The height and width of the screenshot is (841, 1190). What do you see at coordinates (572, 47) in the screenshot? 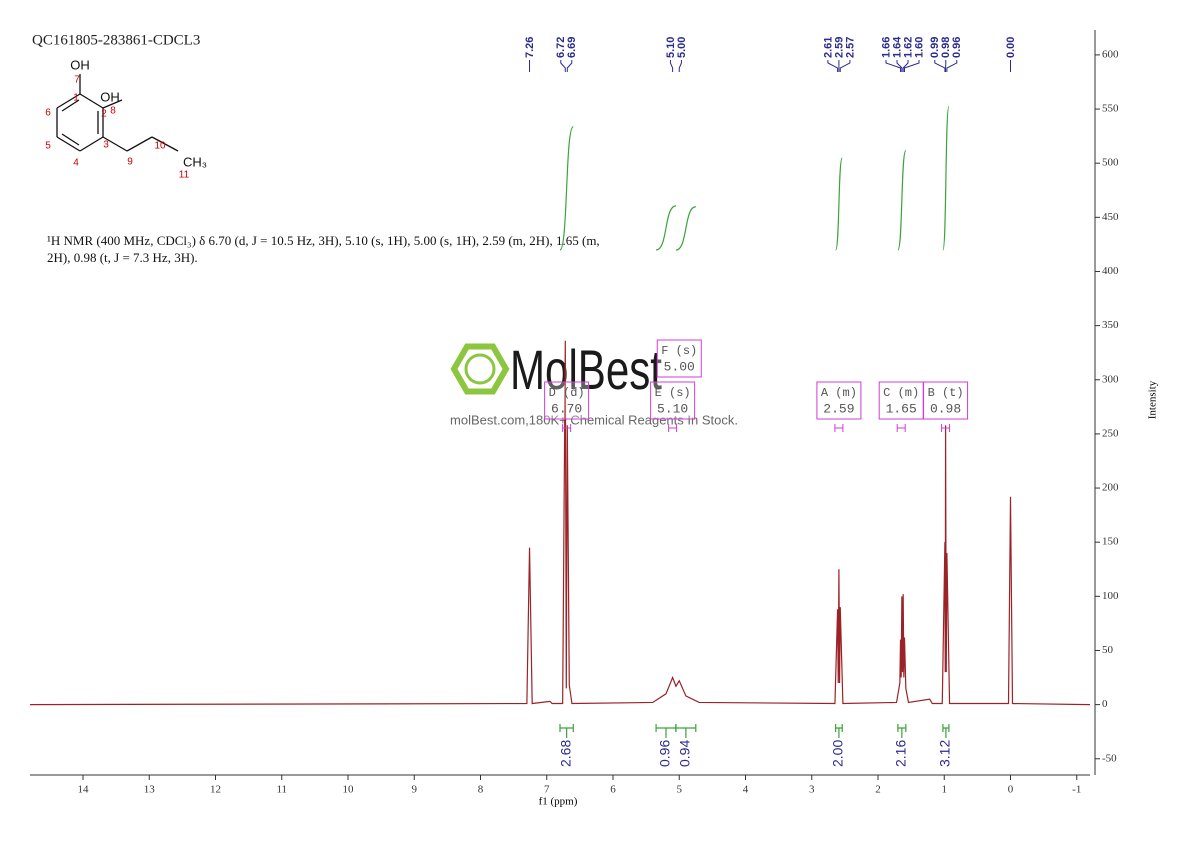
I see `peak-label: 6.69` at bounding box center [572, 47].